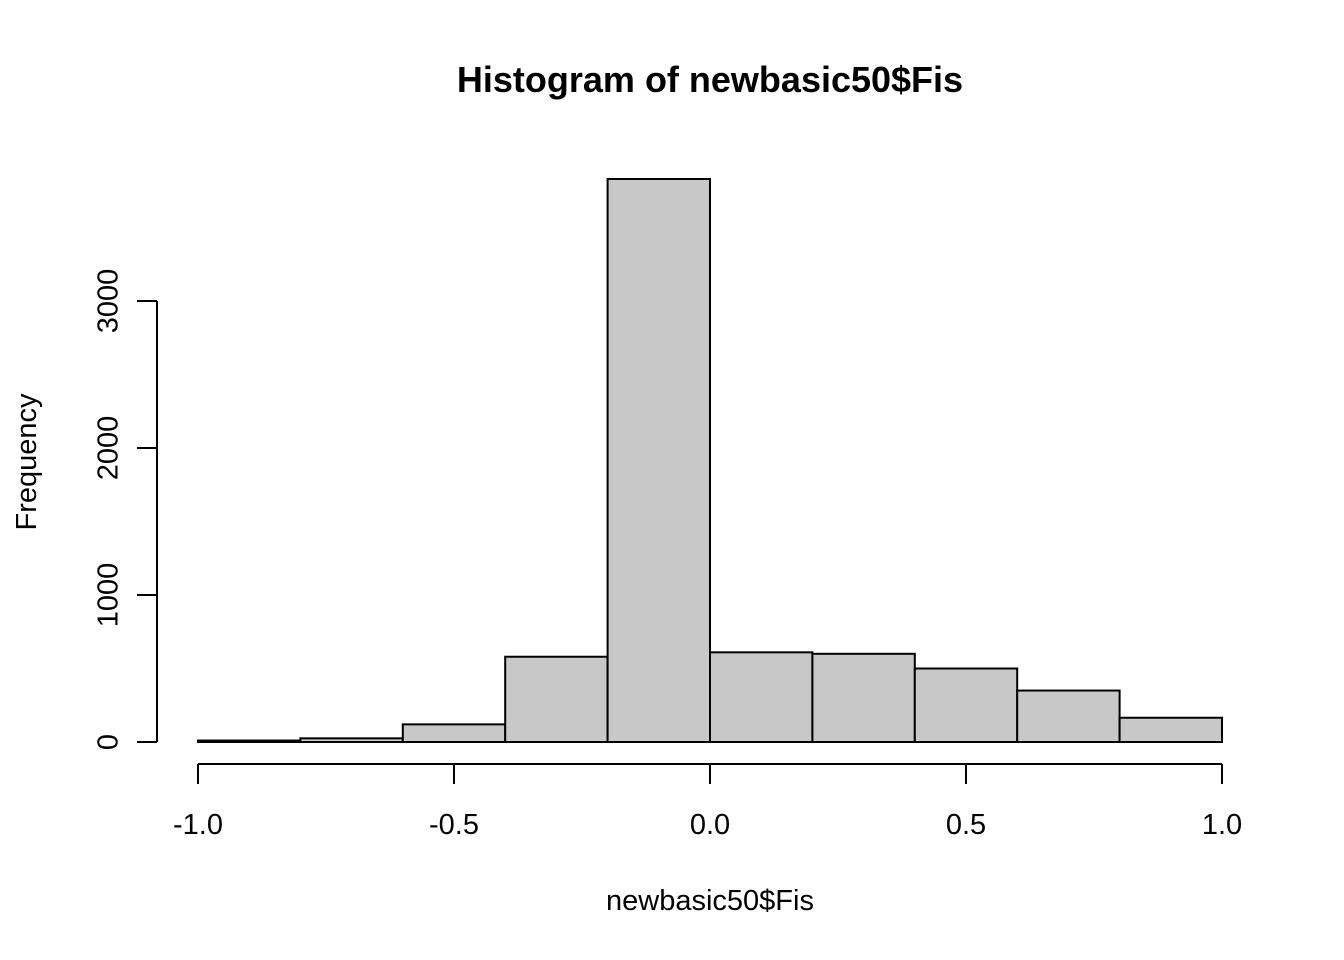 Image resolution: width=1344 pixels, height=960 pixels. What do you see at coordinates (710, 79) in the screenshot?
I see `chart-title: Histogram of newbasic50$Fis` at bounding box center [710, 79].